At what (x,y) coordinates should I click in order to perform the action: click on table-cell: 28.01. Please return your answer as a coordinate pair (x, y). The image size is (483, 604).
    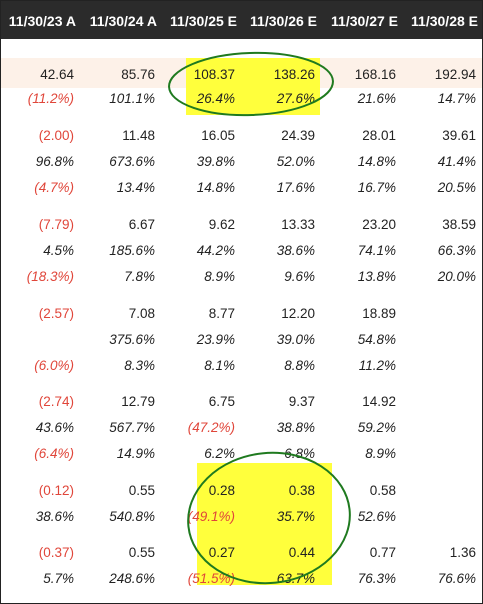
    Looking at the image, I should click on (379, 135).